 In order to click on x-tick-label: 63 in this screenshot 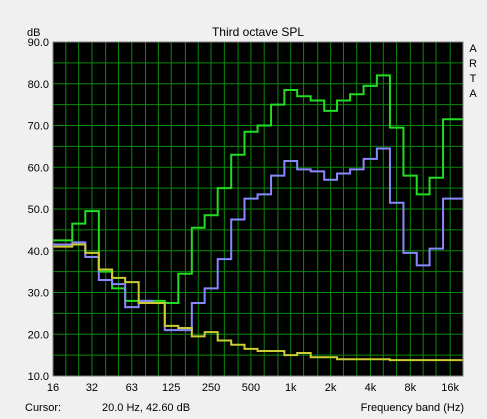, I will do `click(132, 388)`.